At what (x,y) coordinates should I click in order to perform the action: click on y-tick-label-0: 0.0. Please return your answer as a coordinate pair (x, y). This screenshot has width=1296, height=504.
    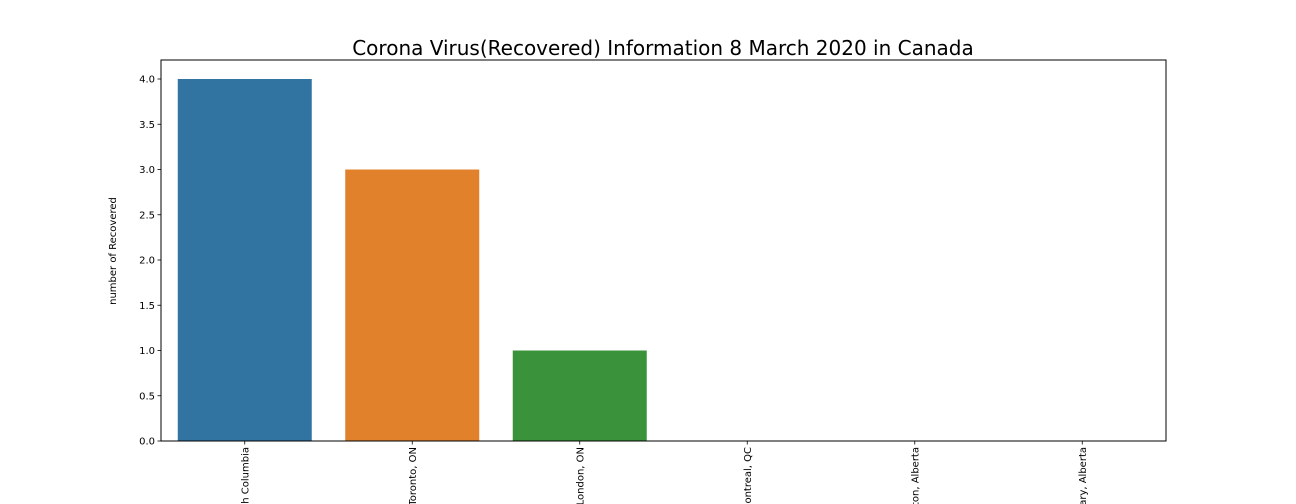
    Looking at the image, I should click on (147, 442).